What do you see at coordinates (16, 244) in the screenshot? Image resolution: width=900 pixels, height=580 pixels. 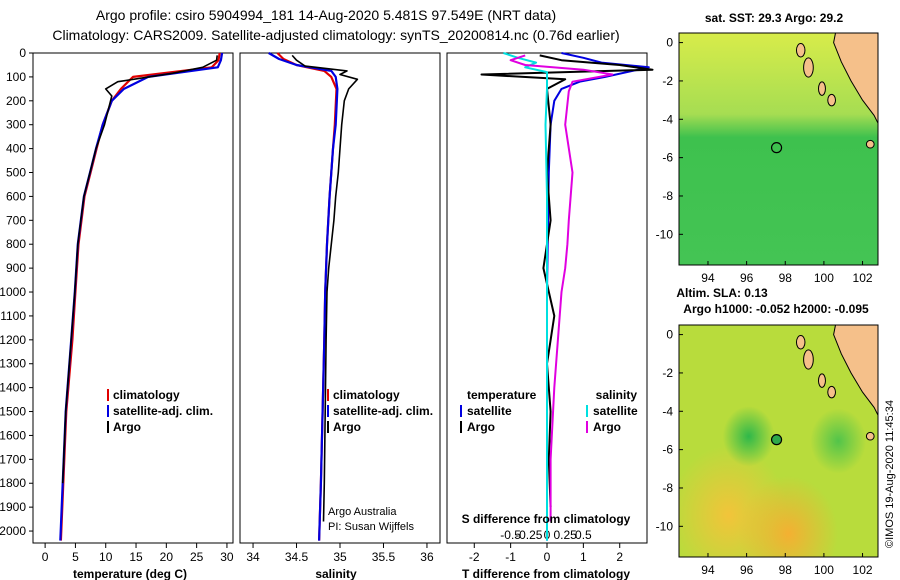 I see `depth-tick-label: 800` at bounding box center [16, 244].